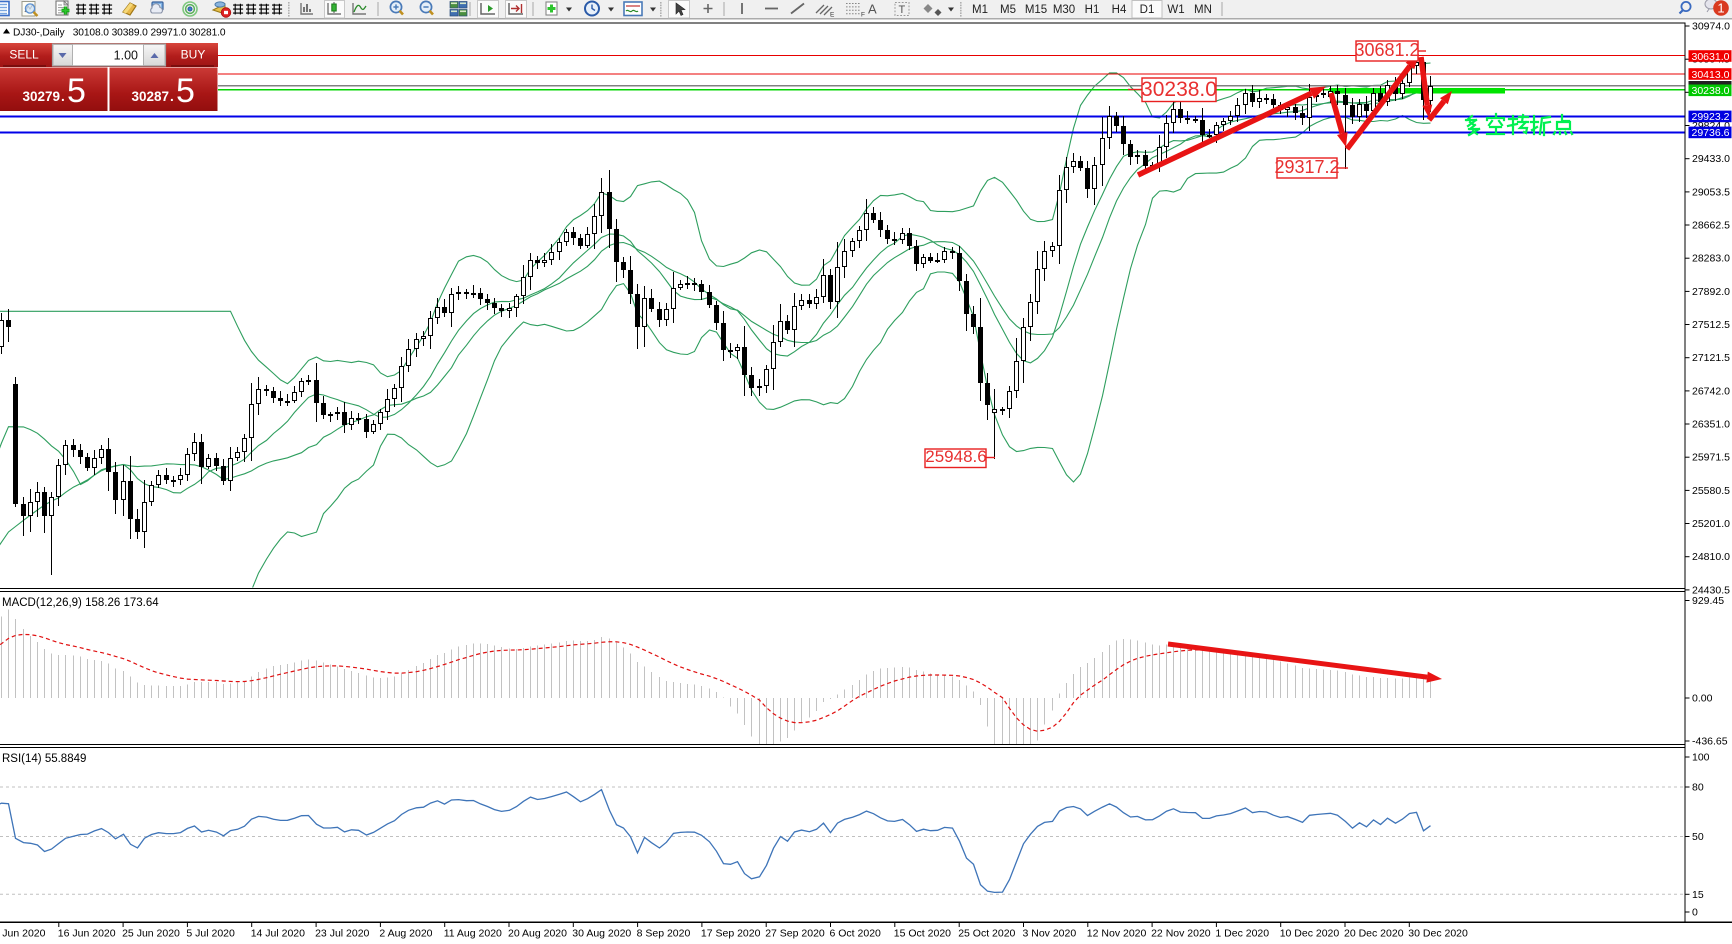  I want to click on svg-text: 25580.5, so click(1711, 491).